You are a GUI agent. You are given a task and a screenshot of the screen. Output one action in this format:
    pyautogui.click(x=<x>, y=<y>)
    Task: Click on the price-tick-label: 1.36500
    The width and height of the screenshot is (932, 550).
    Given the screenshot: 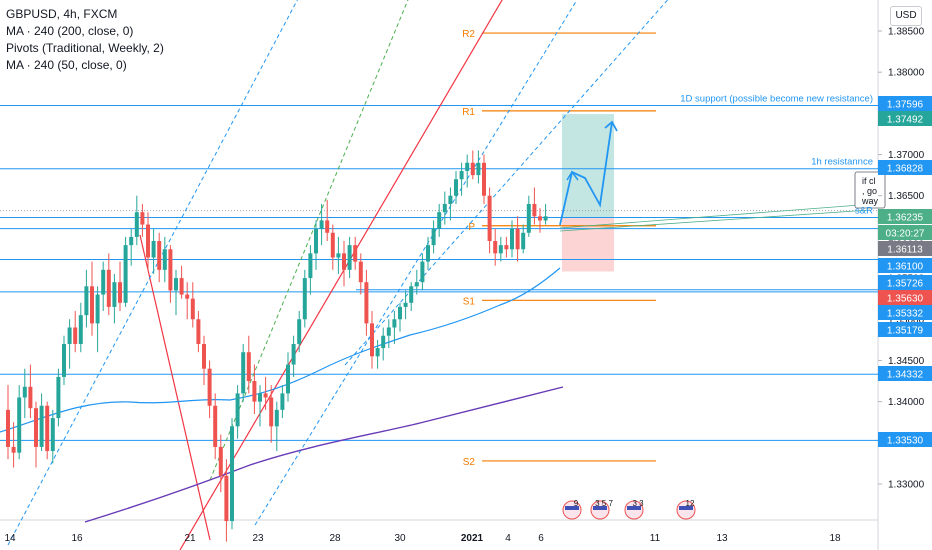 What is the action you would take?
    pyautogui.click(x=906, y=196)
    